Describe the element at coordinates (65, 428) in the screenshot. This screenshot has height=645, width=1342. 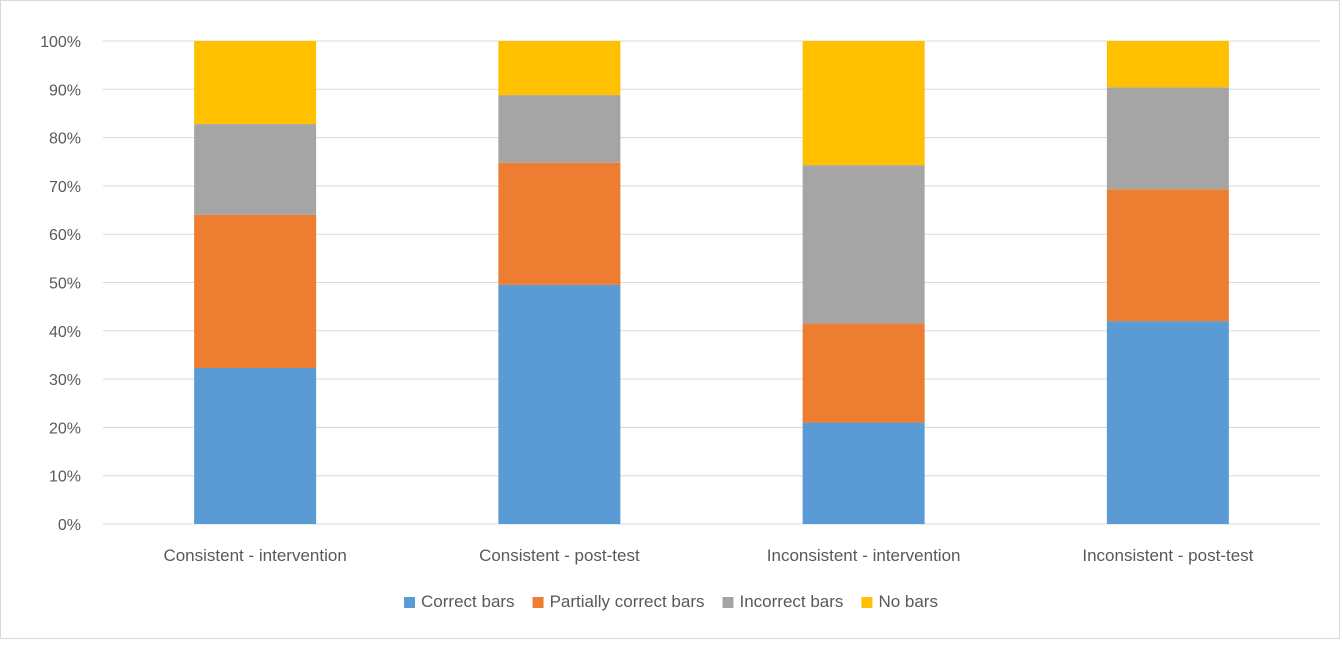
I see `y-tick-label: 20%` at that location.